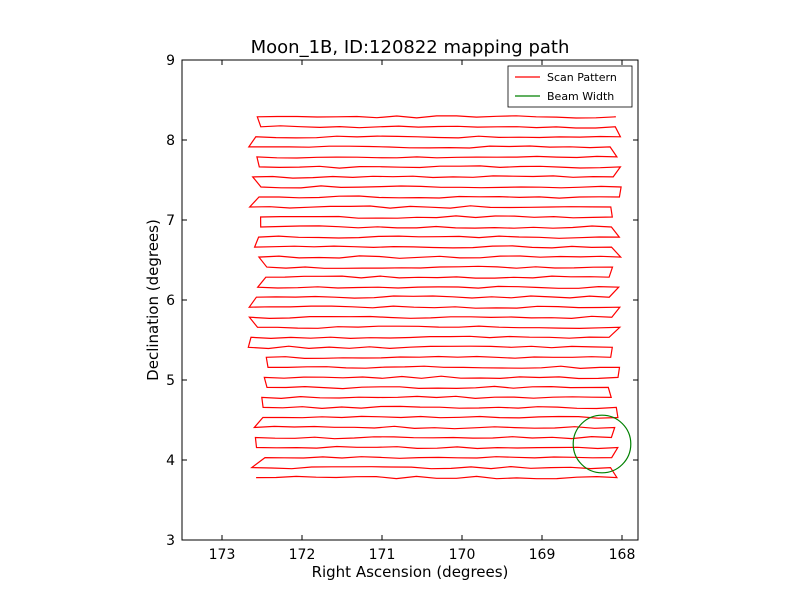  I want to click on beam-width-circle, so click(602, 444).